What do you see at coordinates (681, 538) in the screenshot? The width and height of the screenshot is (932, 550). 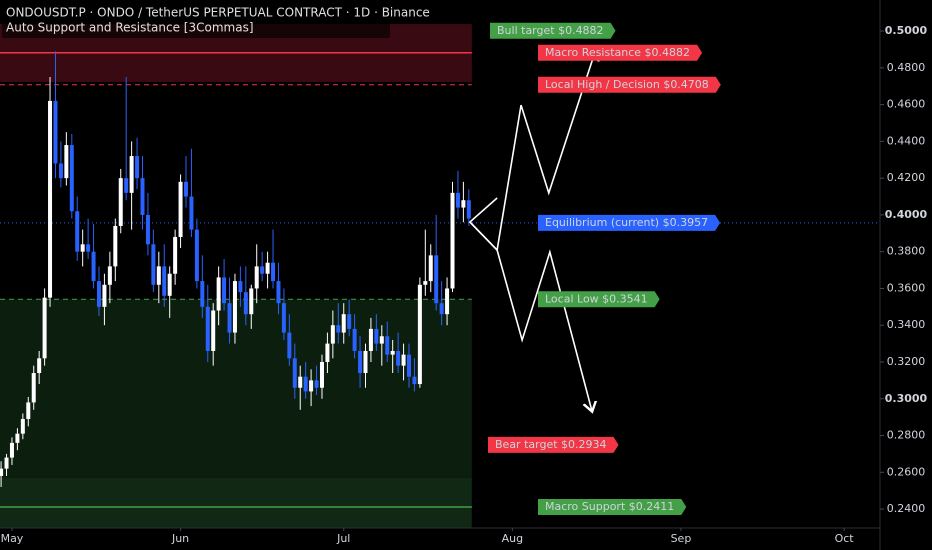 I see `x-tick-label: Sep` at bounding box center [681, 538].